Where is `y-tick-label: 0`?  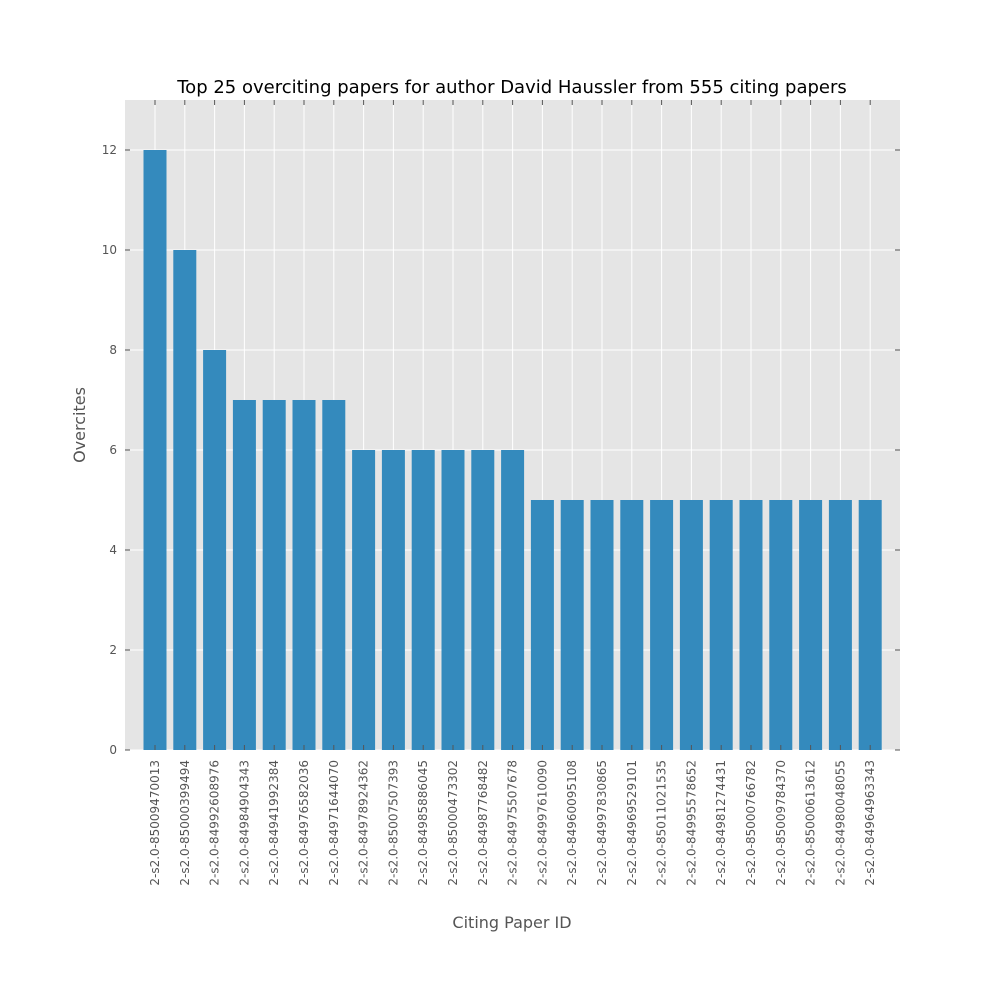
y-tick-label: 0 is located at coordinates (113, 750).